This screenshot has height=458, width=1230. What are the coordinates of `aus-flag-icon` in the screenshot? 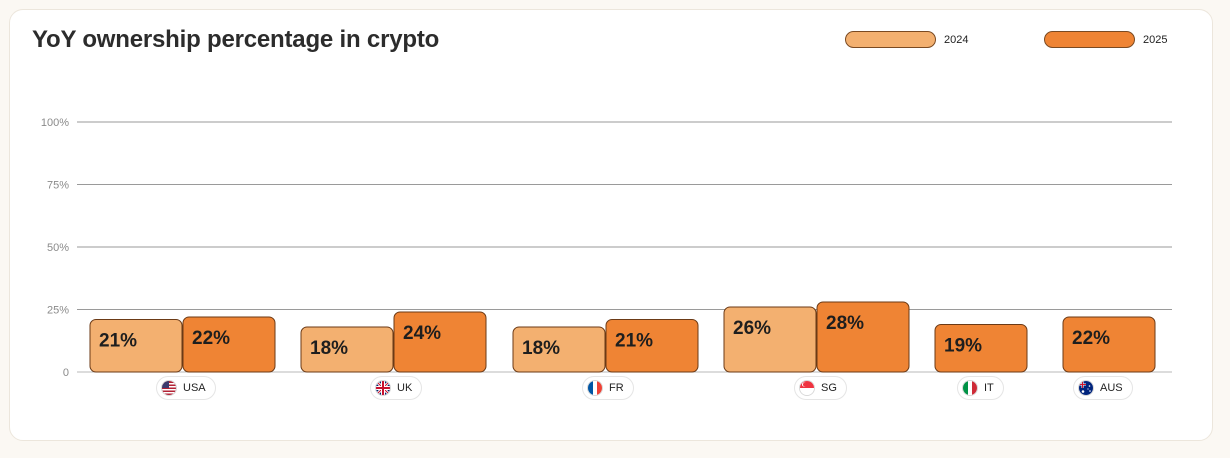 It's located at (1086, 388).